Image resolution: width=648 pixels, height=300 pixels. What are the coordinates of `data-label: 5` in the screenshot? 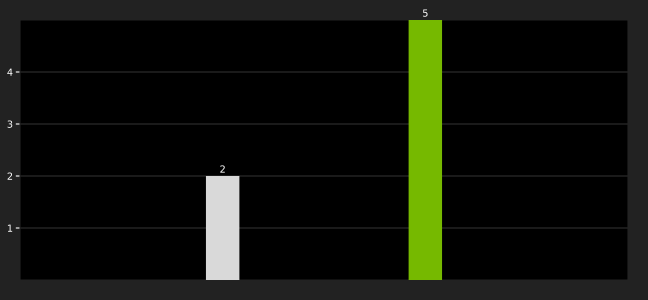 It's located at (425, 13).